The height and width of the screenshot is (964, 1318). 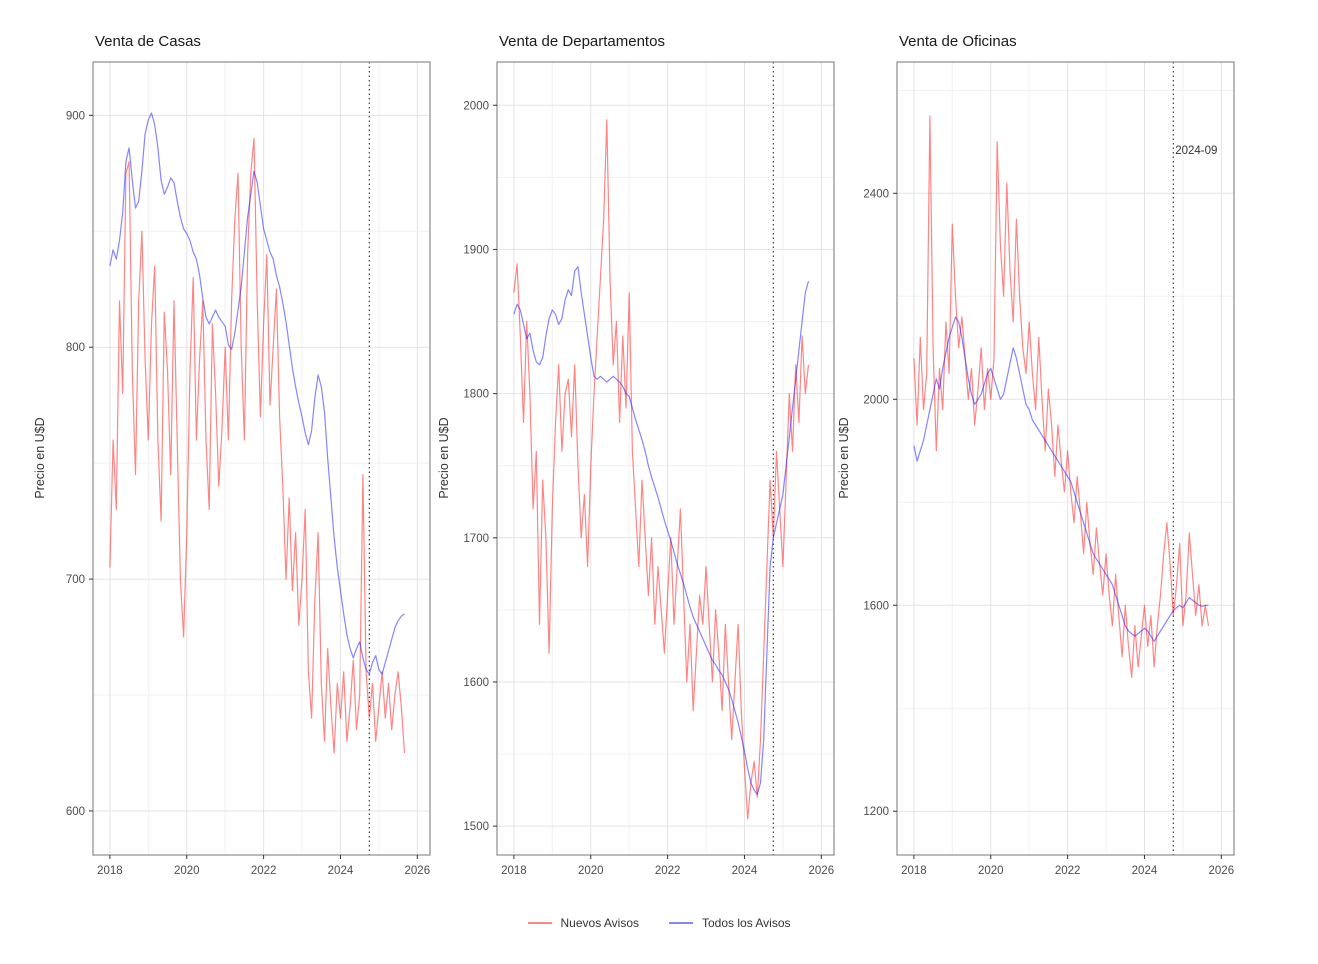 I want to click on legend-item-todos-los-avisos: Todos los Avisos, so click(x=730, y=923).